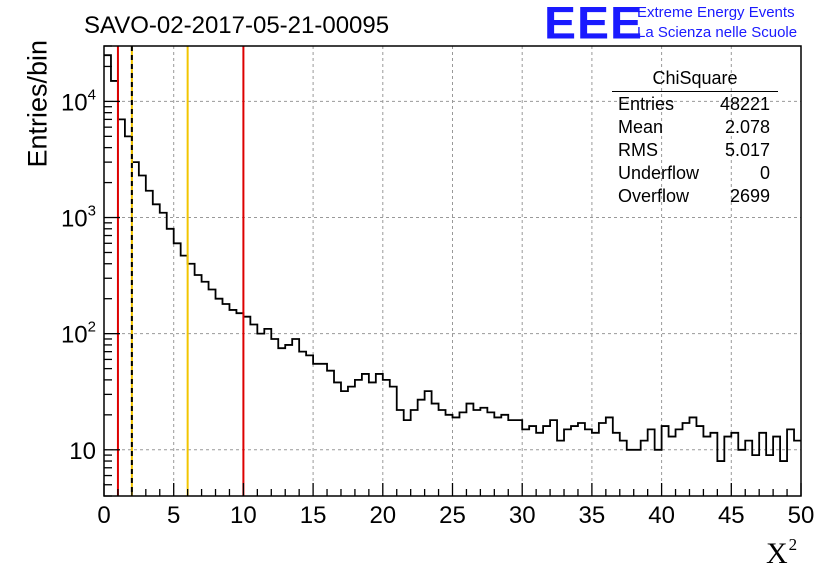 This screenshot has width=836, height=572. Describe the element at coordinates (777, 553) in the screenshot. I see `x-axis-label-base: X` at that location.